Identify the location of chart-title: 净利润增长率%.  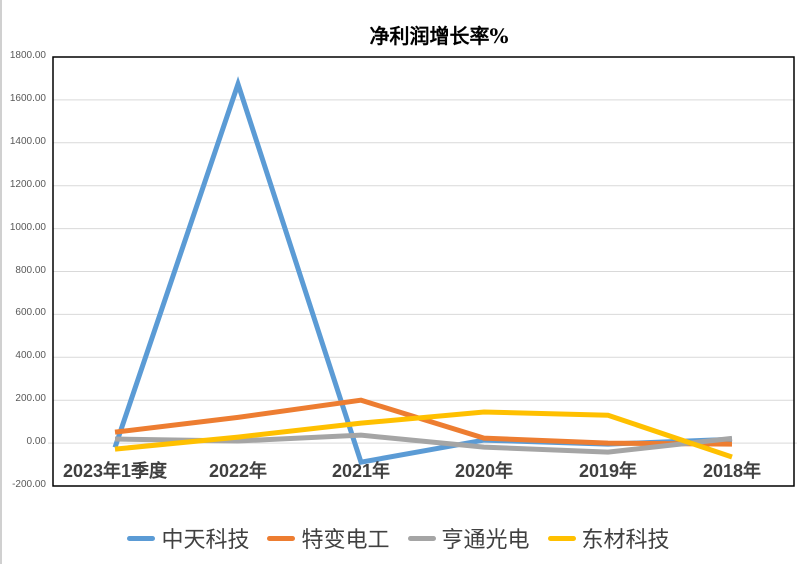
(439, 36).